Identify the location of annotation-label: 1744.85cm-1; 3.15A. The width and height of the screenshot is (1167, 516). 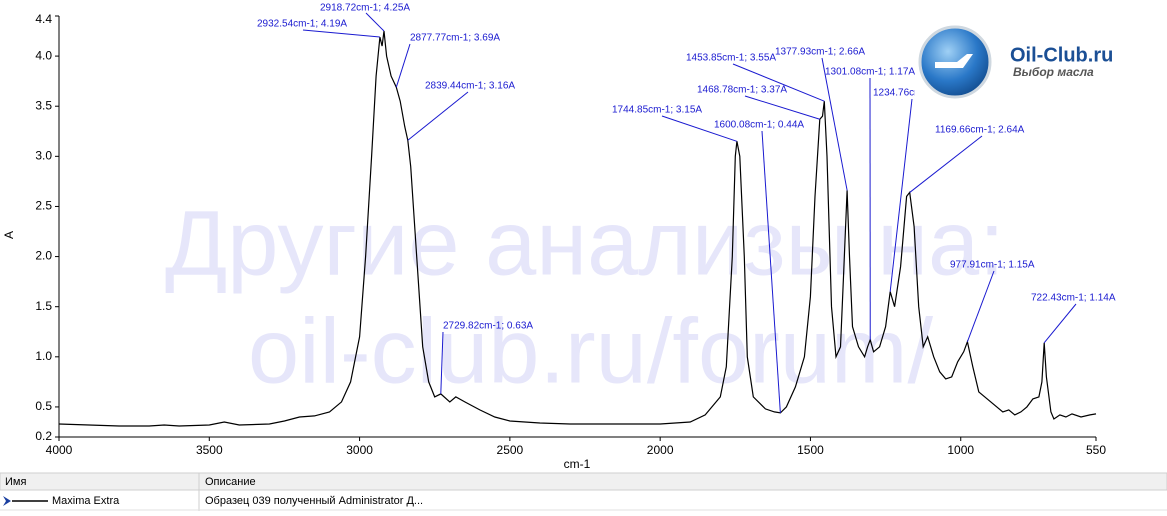
(657, 110).